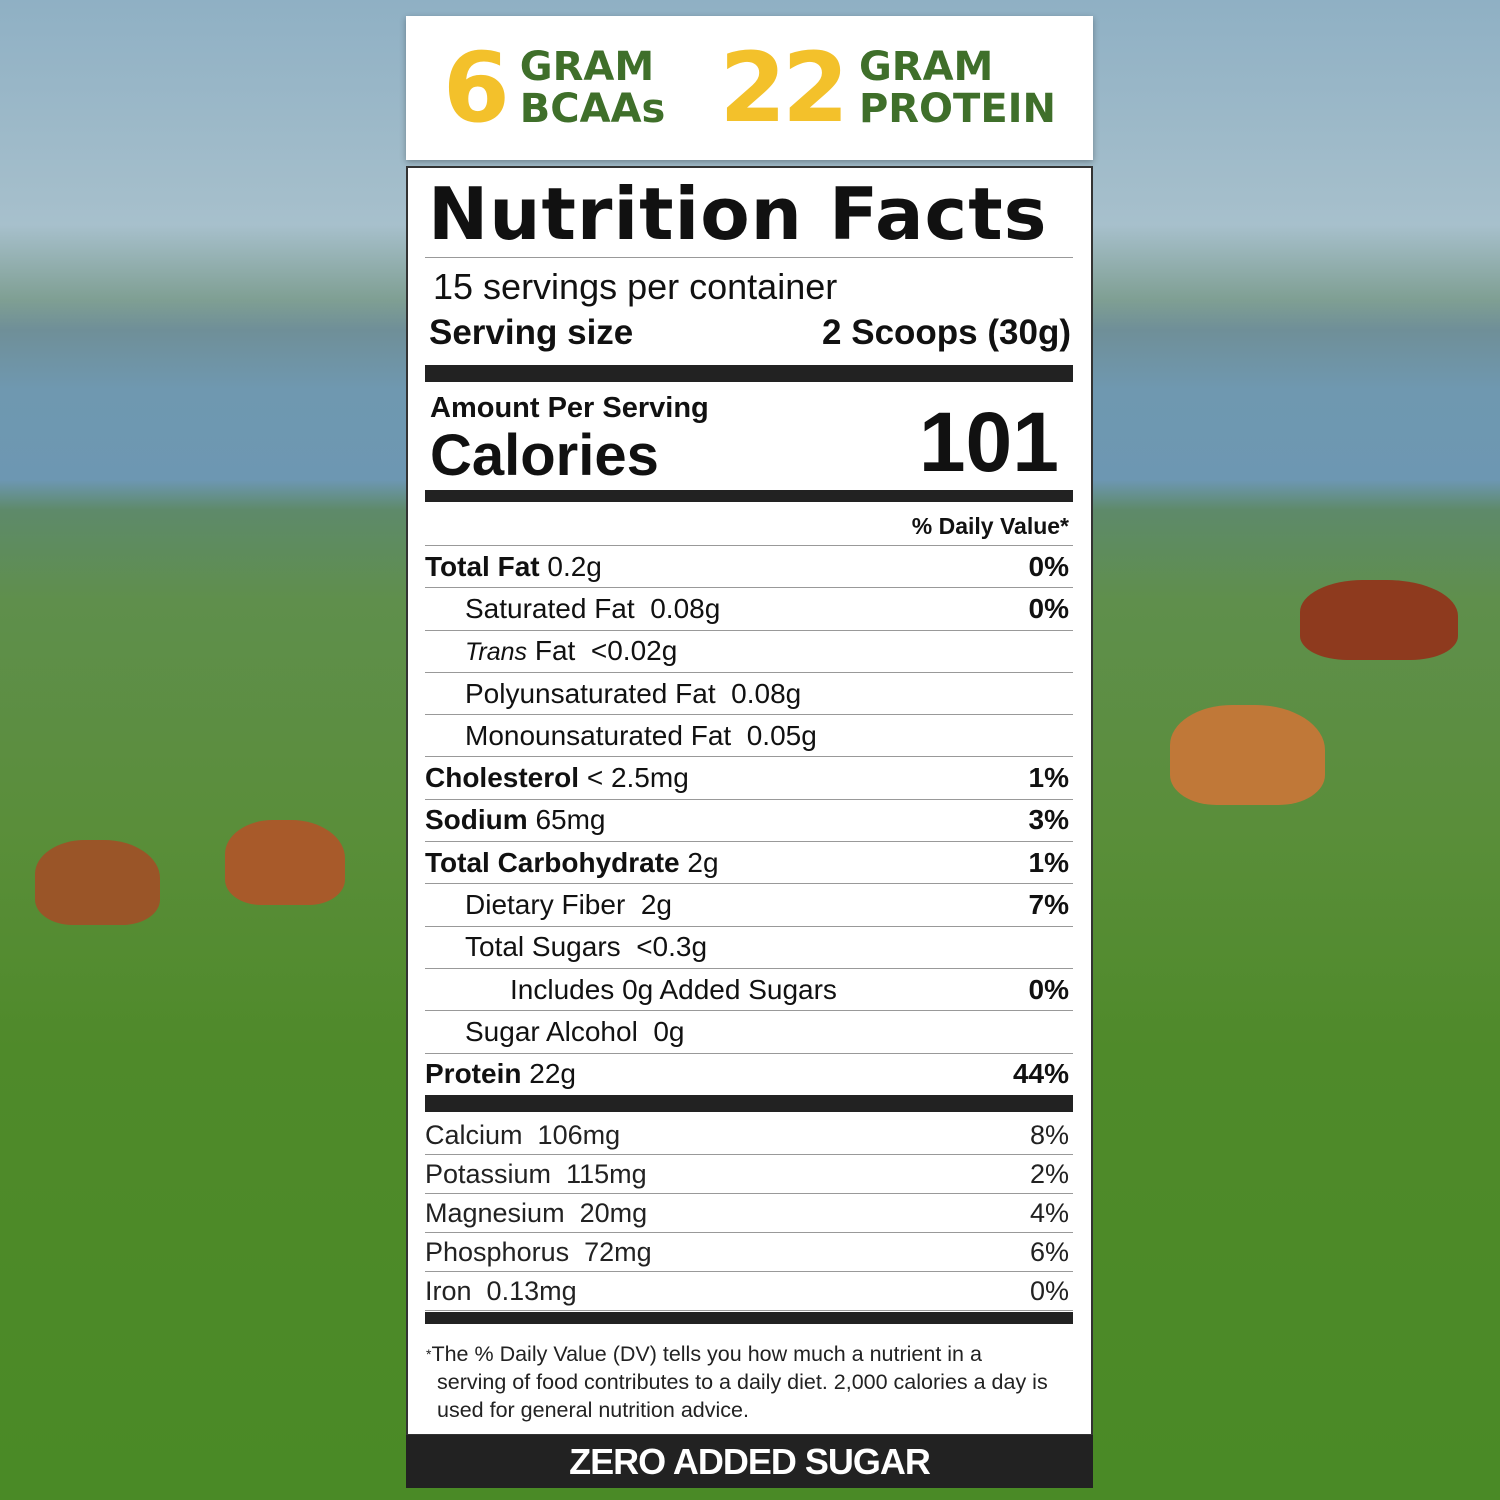  What do you see at coordinates (634, 651) in the screenshot?
I see `nutrient-amount: <0.02g` at bounding box center [634, 651].